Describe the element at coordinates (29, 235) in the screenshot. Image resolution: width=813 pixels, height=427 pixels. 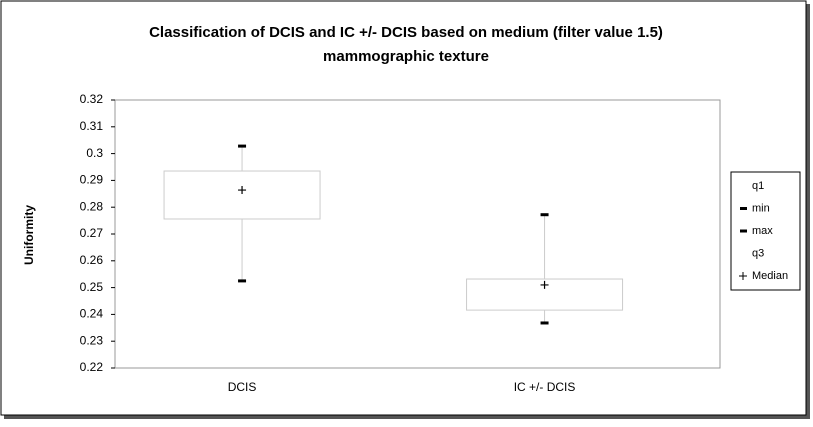
I see `y-axis-label: Uniformity` at that location.